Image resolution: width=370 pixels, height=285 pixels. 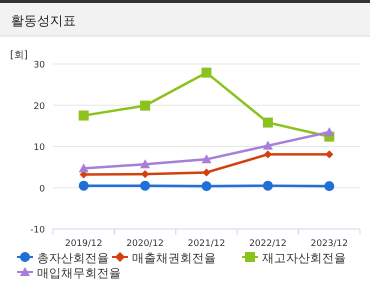 What do you see at coordinates (174, 258) in the screenshot?
I see `legend-label: 매출채권회전율` at bounding box center [174, 258].